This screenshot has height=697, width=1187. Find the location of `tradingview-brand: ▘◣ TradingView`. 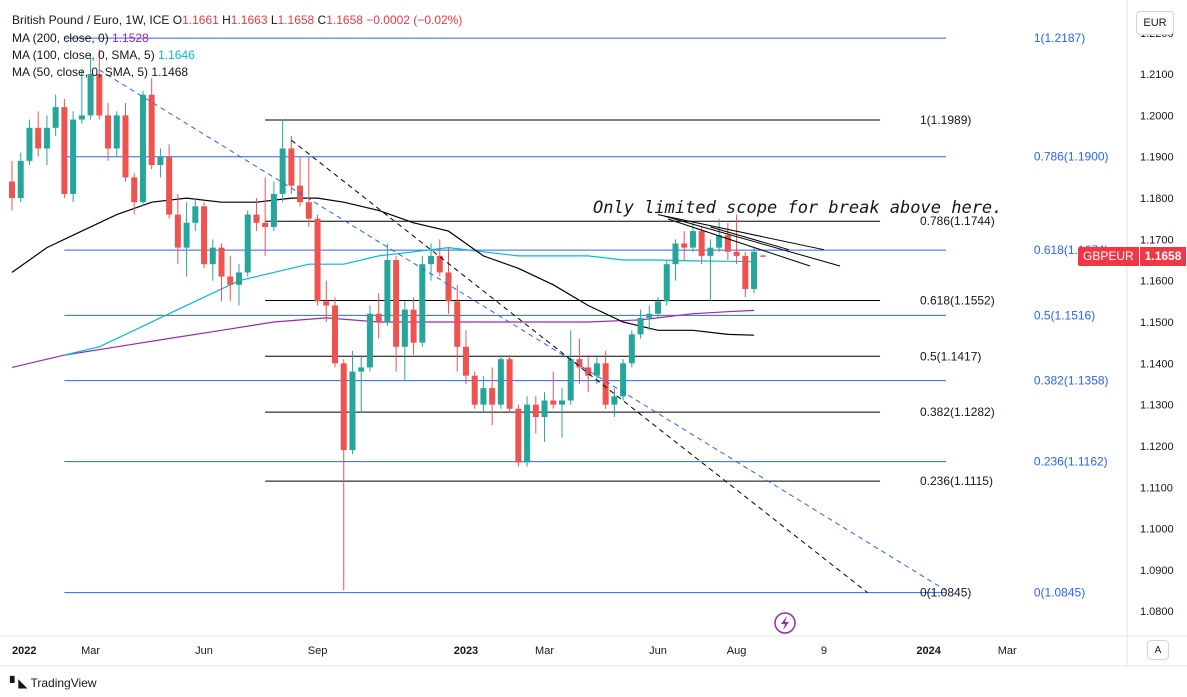

tradingview-brand: ▘◣ TradingView is located at coordinates (53, 683).